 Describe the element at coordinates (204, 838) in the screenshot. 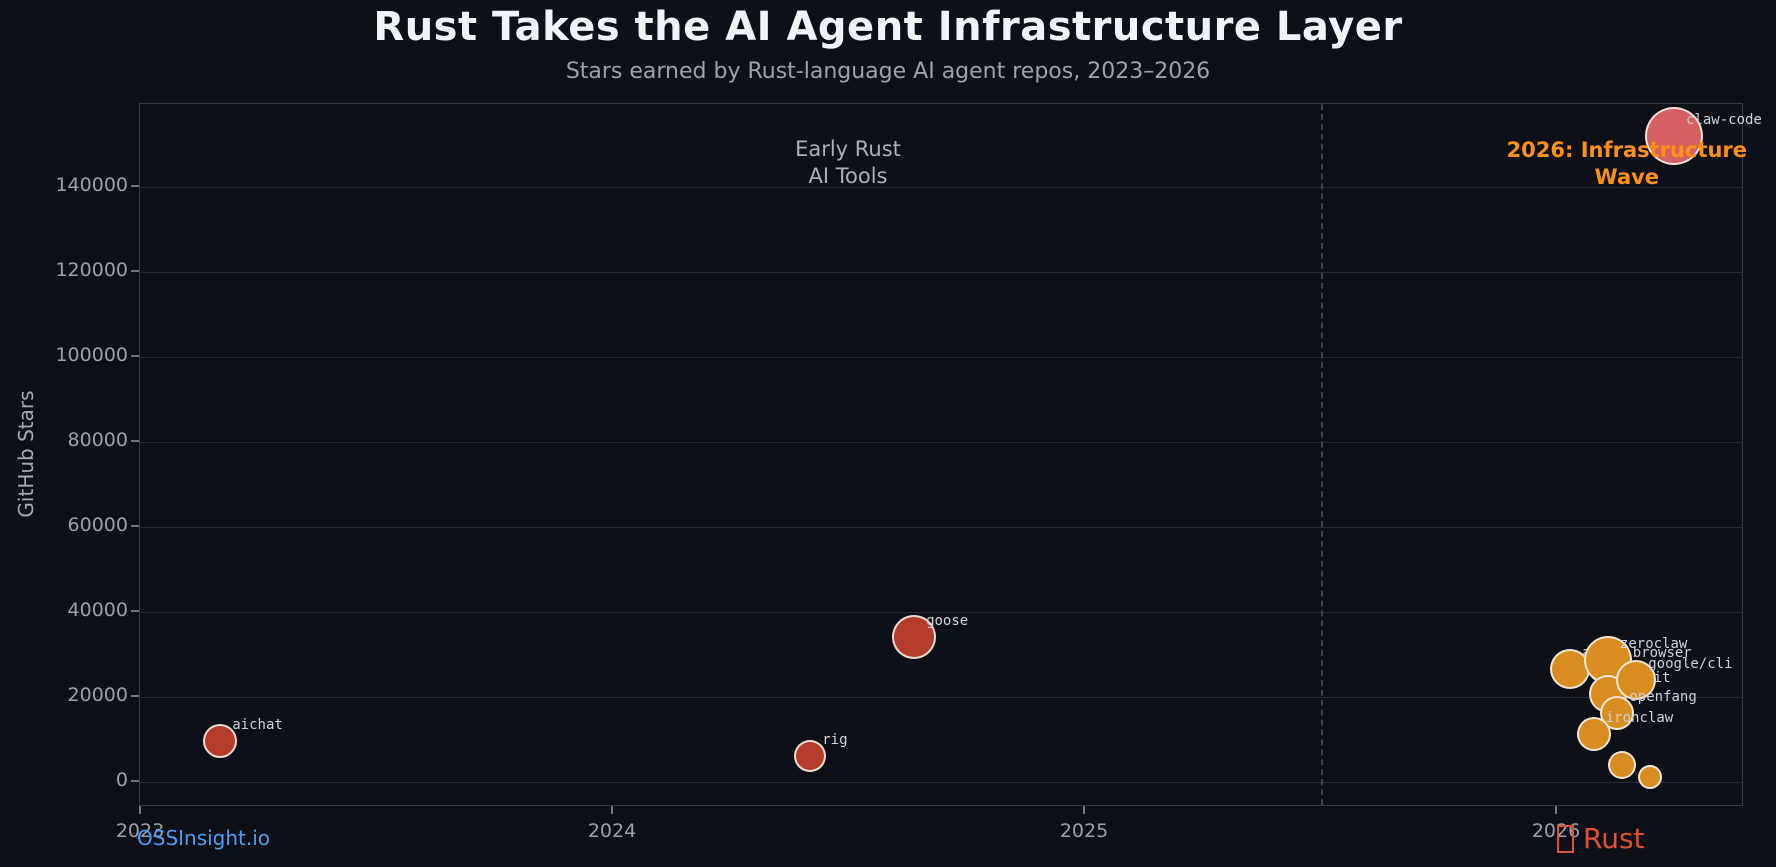

I see `ossinsight-link: OSSInsight.io` at that location.